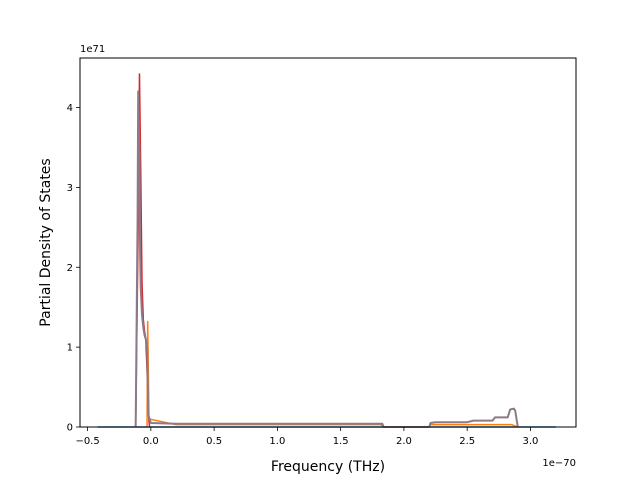  What do you see at coordinates (70, 348) in the screenshot?
I see `y-tick-label: 1` at bounding box center [70, 348].